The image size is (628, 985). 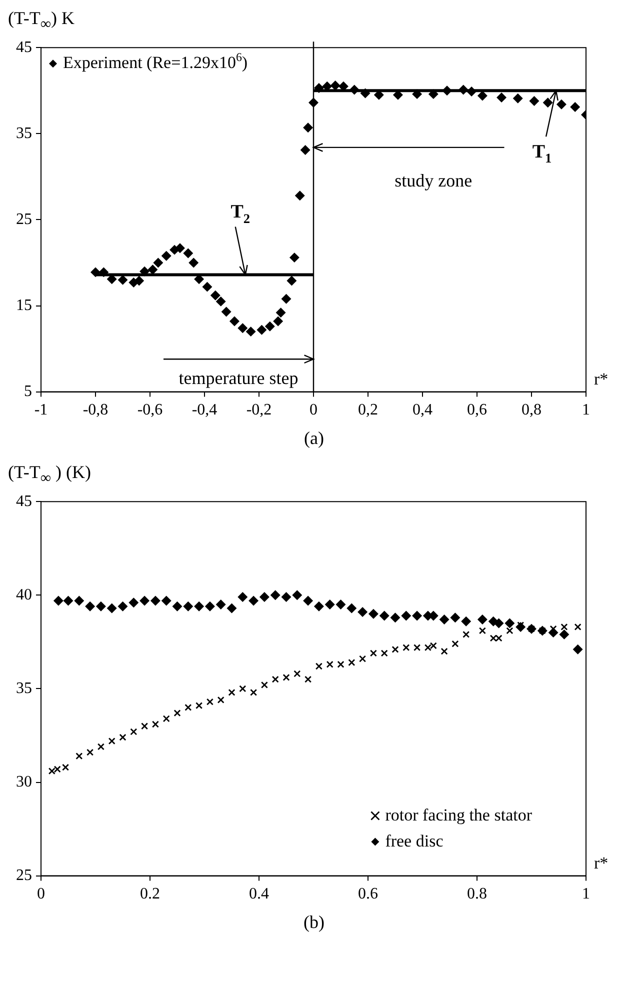 I want to click on annotation: study zone, so click(x=433, y=180).